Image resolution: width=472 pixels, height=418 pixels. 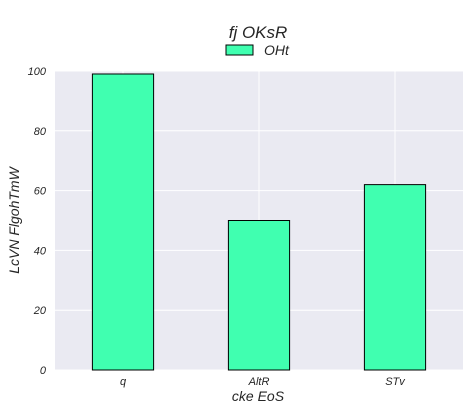 I want to click on y-tick-label: 100, so click(x=37, y=72).